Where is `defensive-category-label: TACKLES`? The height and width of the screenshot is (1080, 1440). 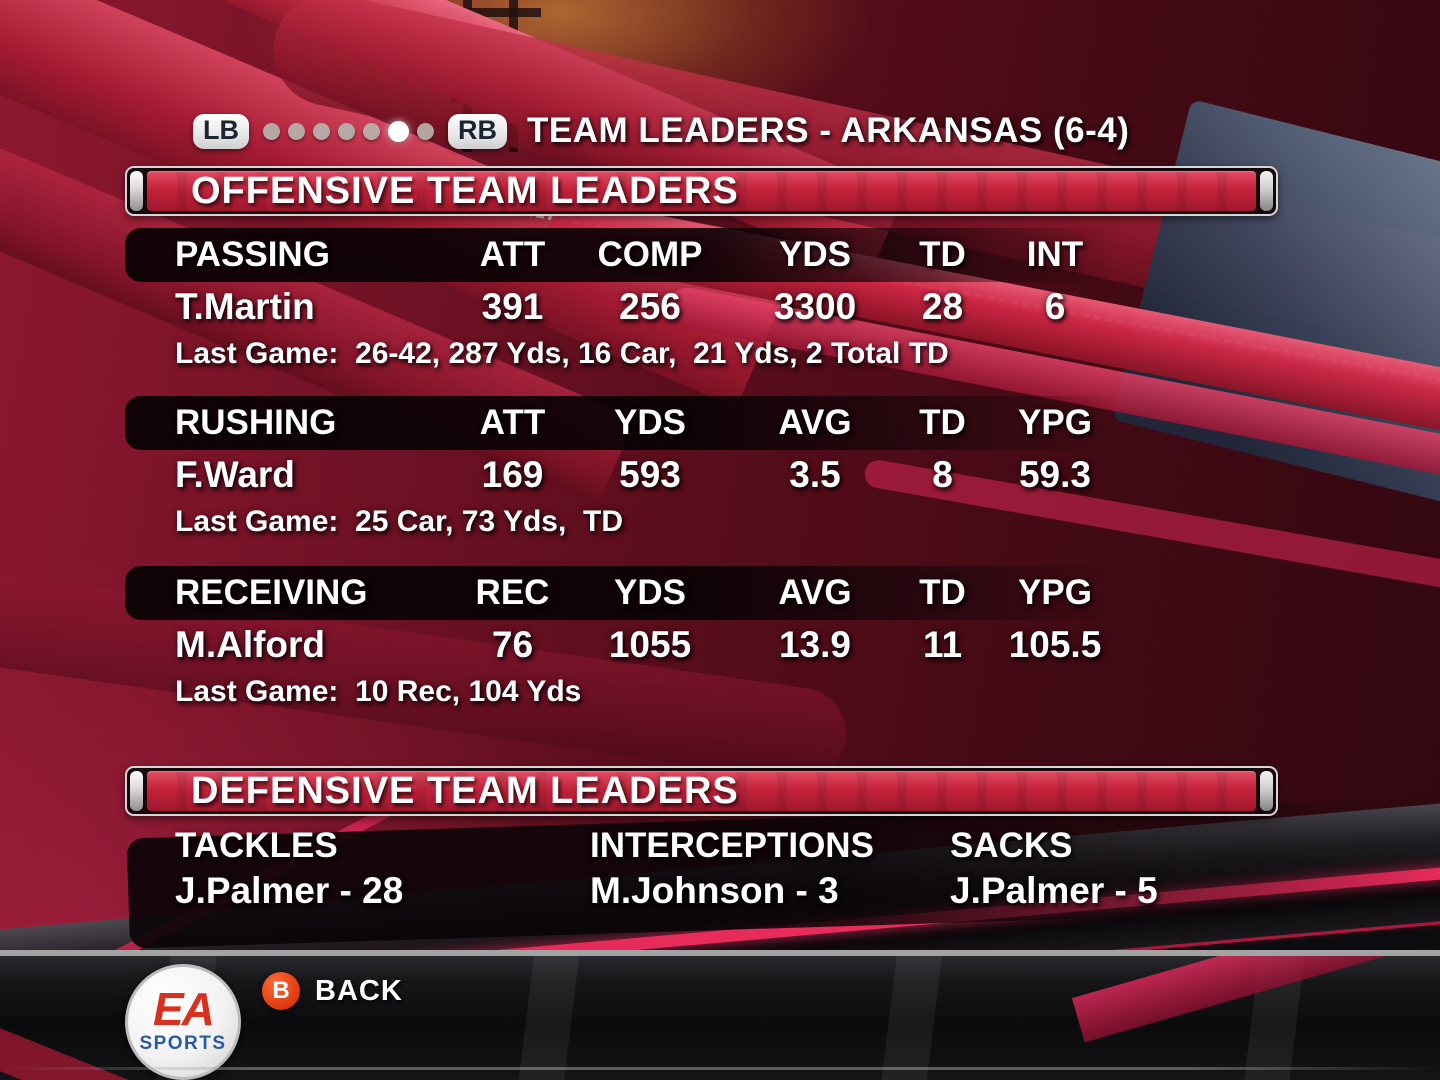
defensive-category-label: TACKLES is located at coordinates (256, 845).